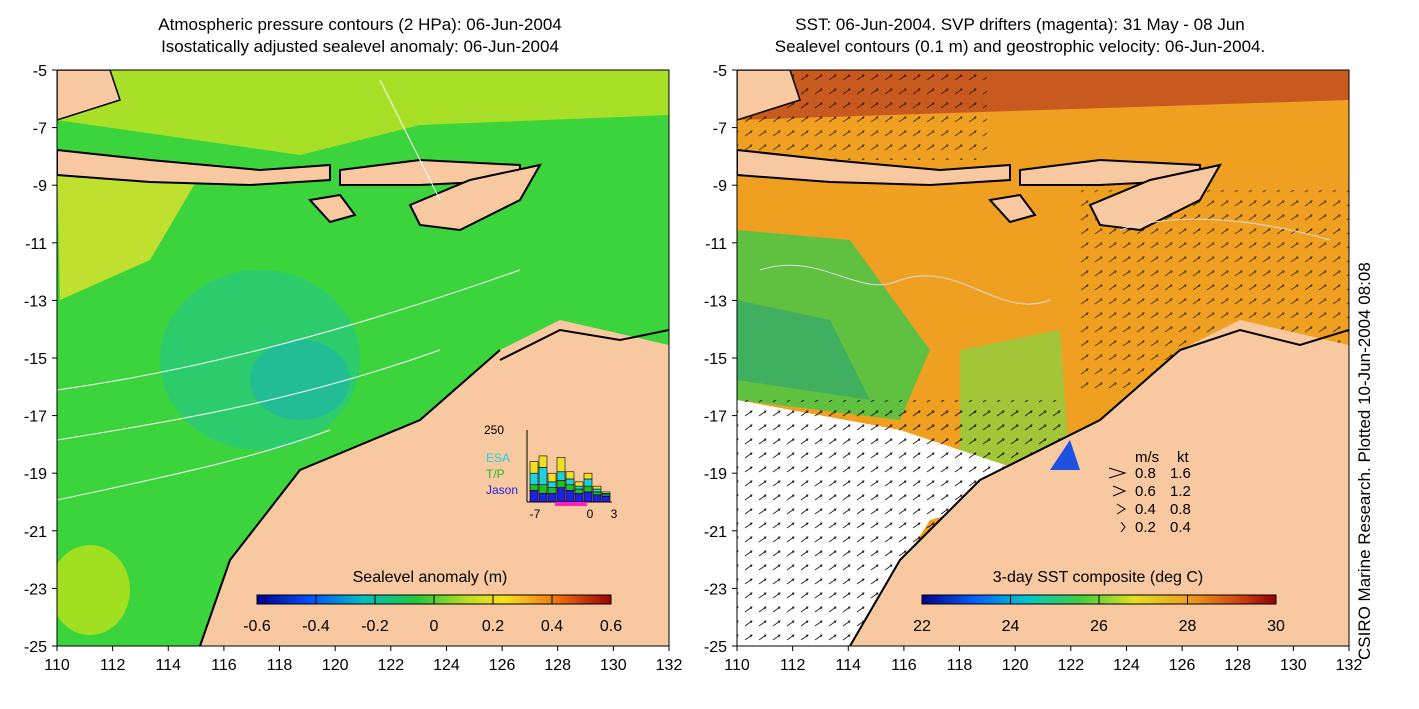 This screenshot has width=1419, height=709. Describe the element at coordinates (1145, 527) in the screenshot. I see `velocity-legend-ms: 0.2` at that location.